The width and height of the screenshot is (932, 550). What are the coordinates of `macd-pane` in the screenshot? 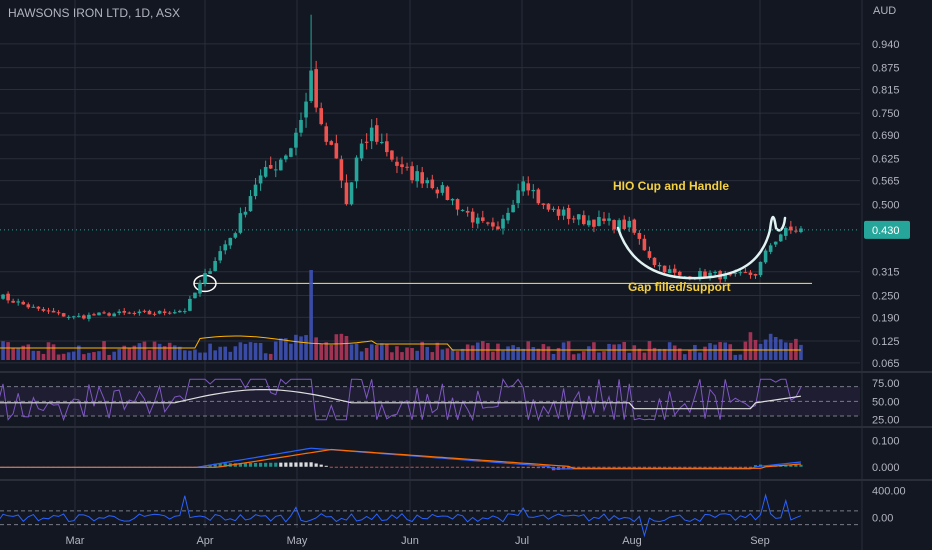 It's located at (401, 459).